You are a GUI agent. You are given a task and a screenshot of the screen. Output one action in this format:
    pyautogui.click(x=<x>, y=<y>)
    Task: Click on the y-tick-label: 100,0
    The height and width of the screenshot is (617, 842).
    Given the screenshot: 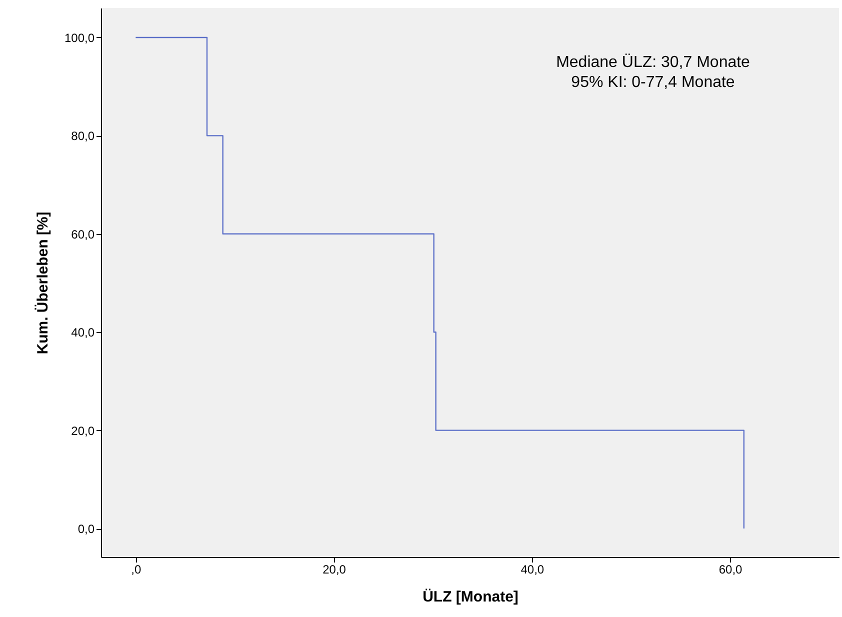 What is the action you would take?
    pyautogui.click(x=79, y=37)
    